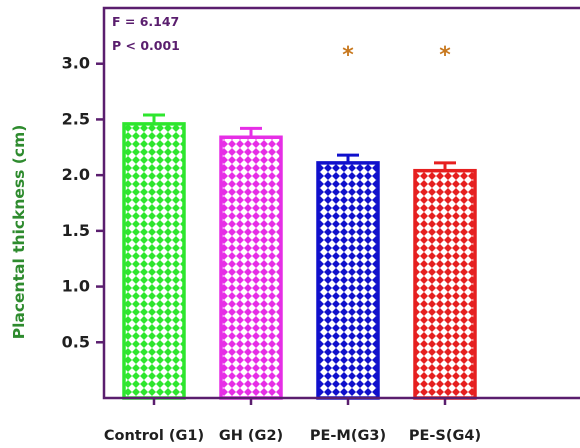 This screenshot has height=448, width=580. What do you see at coordinates (154, 118) in the screenshot?
I see `error-bar-control-g1` at bounding box center [154, 118].